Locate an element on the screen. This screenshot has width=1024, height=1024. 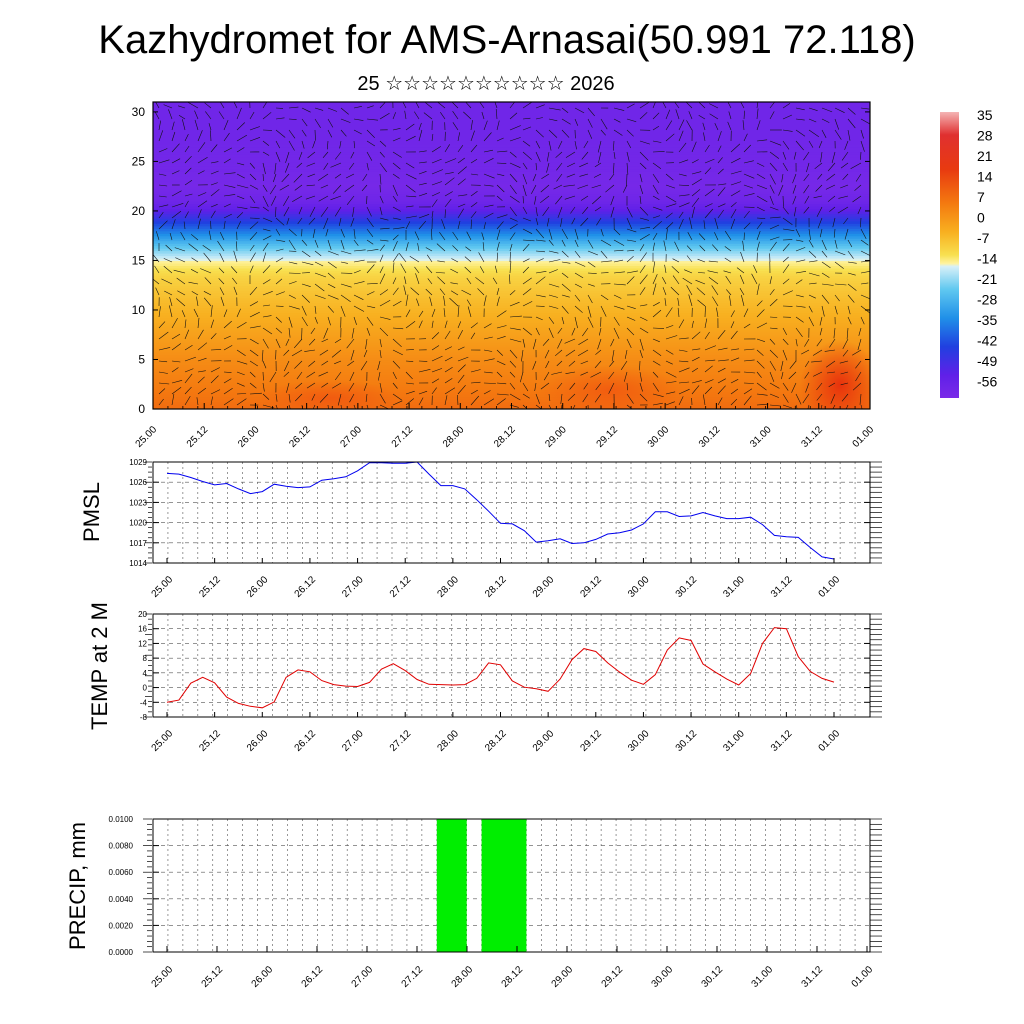
x-tick-label: 27.12 is located at coordinates (401, 587).